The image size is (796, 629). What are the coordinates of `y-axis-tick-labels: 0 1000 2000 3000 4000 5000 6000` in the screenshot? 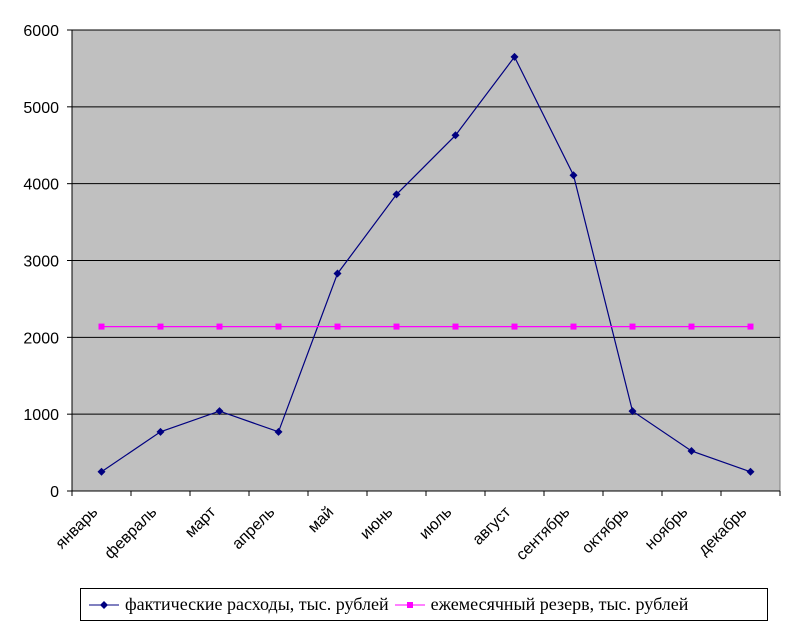 It's located at (41, 262).